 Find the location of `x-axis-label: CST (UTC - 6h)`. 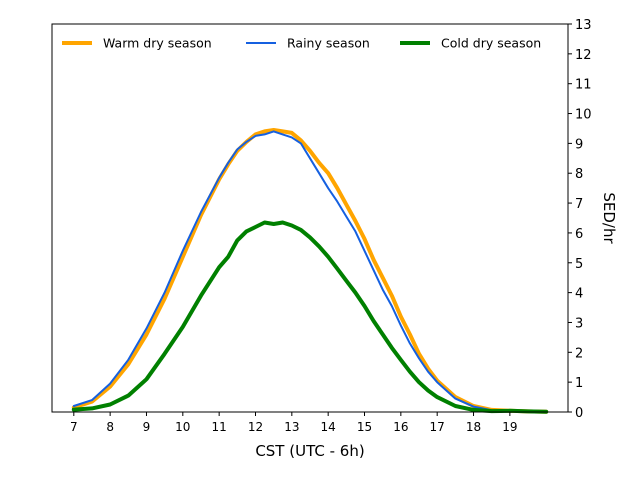

x-axis-label: CST (UTC - 6h) is located at coordinates (309, 451).